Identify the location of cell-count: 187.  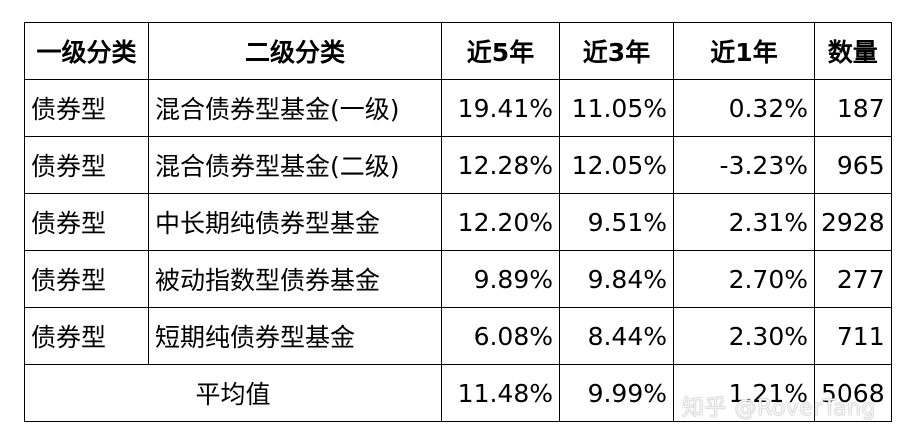
(853, 108).